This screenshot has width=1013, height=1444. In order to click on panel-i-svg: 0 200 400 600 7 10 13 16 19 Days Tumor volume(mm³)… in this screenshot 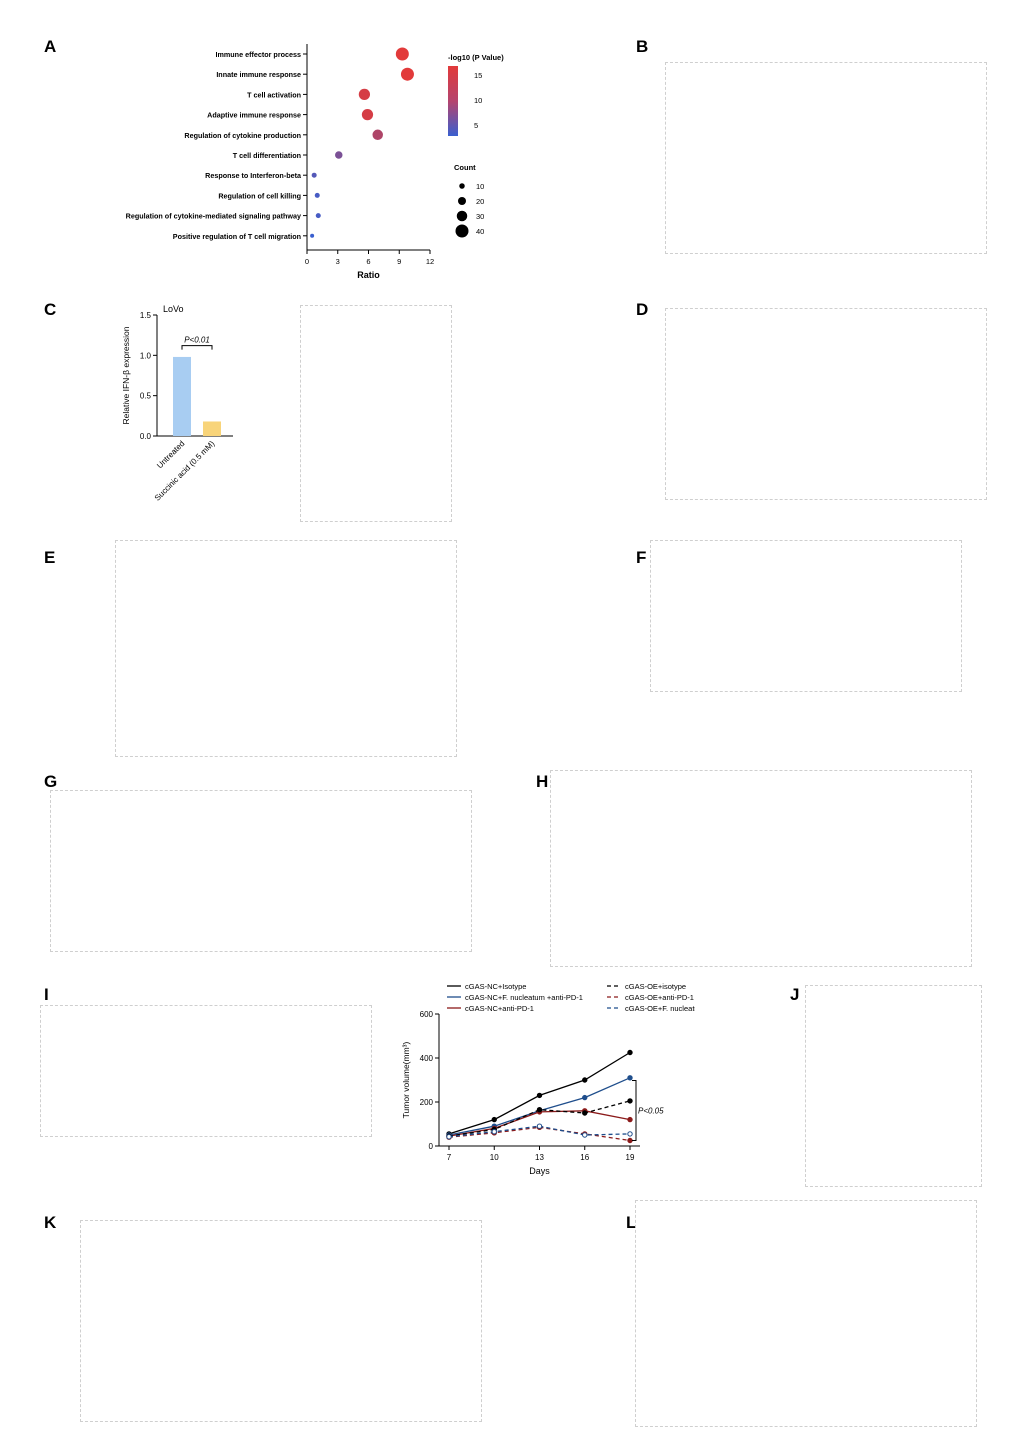, I will do `click(572, 1079)`.